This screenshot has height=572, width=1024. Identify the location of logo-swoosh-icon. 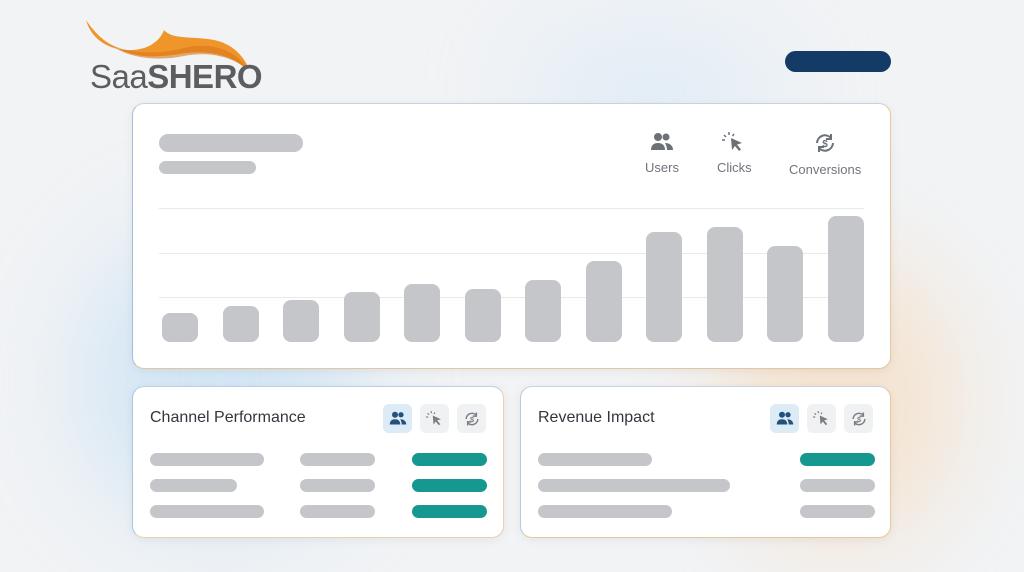
(167, 44).